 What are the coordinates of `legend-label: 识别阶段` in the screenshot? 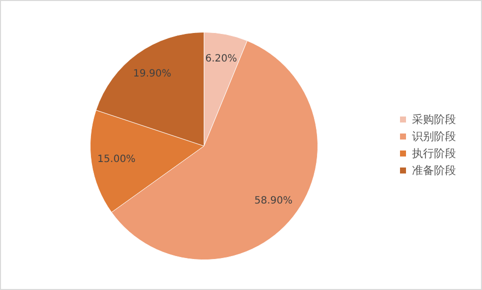 It's located at (434, 136).